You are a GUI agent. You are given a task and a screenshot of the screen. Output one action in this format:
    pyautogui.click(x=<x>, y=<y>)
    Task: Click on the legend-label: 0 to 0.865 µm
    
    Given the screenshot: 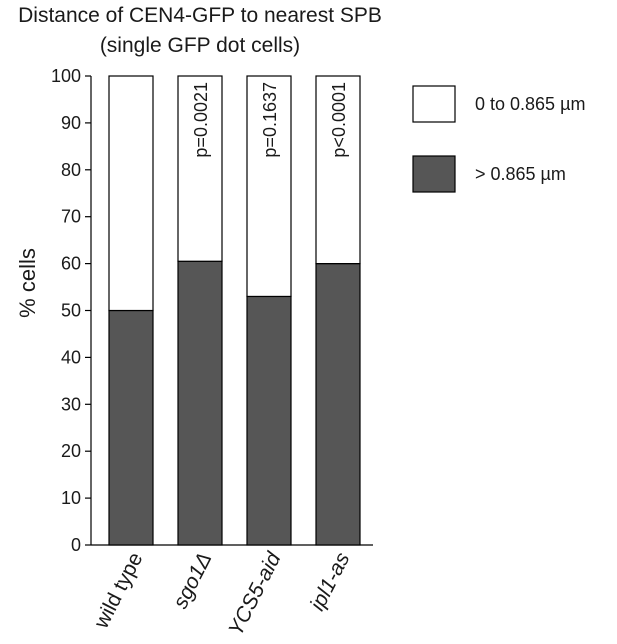 What is the action you would take?
    pyautogui.click(x=530, y=104)
    